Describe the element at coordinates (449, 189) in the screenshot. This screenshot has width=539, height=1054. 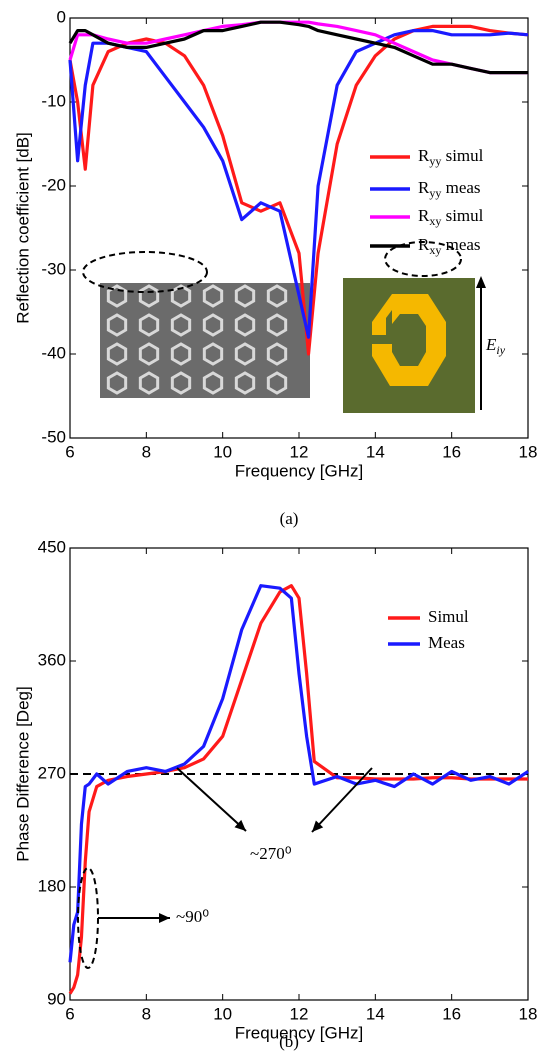
I see `legend-label: Ryy meas` at that location.